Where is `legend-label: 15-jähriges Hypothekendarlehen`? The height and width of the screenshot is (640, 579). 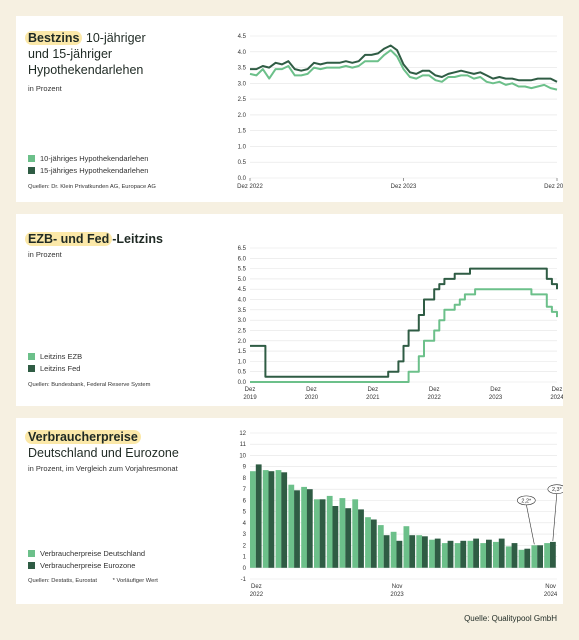
legend-label: 15-jähriges Hypothekendarlehen is located at coordinates (94, 170).